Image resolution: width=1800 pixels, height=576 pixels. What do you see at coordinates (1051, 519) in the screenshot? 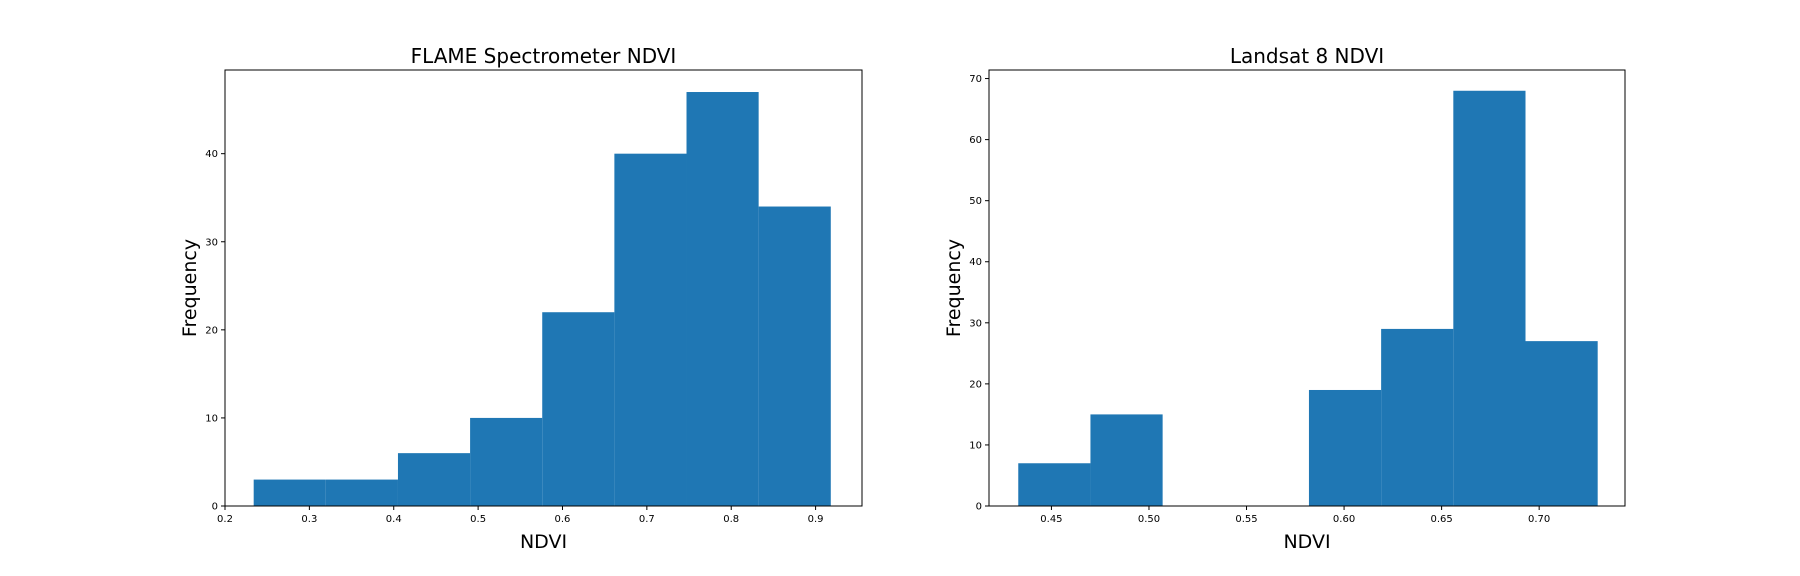
I see `x-tick-label: 0.45` at bounding box center [1051, 519].